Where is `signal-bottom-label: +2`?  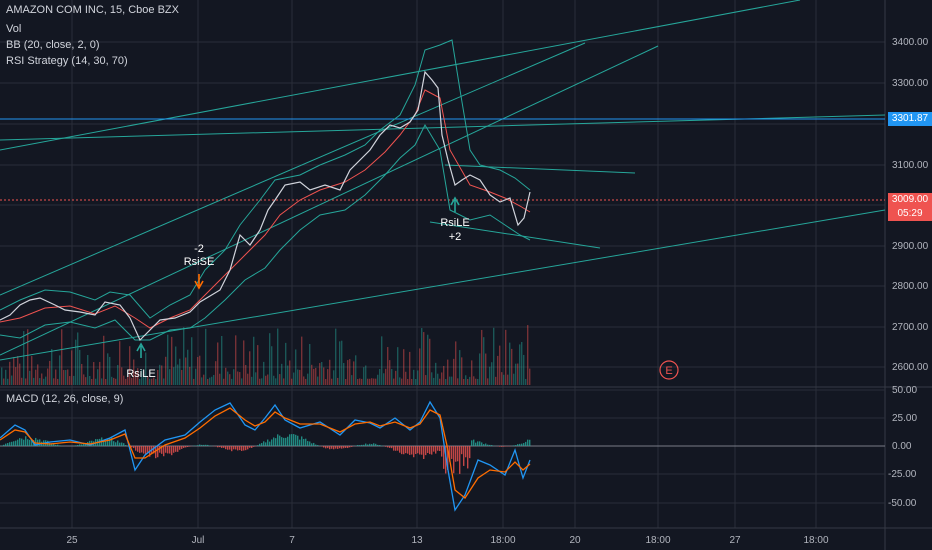
signal-bottom-label: +2 is located at coordinates (455, 237).